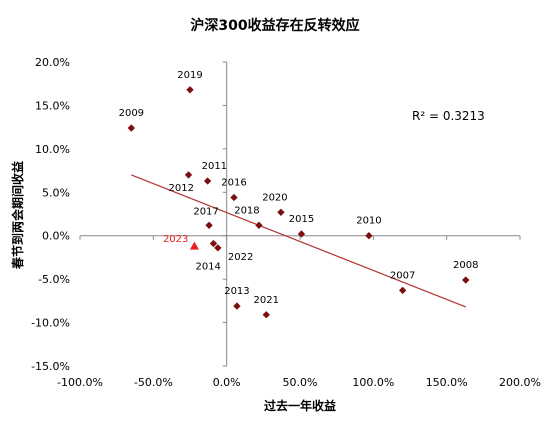  I want to click on point-label: 2016, so click(233, 182).